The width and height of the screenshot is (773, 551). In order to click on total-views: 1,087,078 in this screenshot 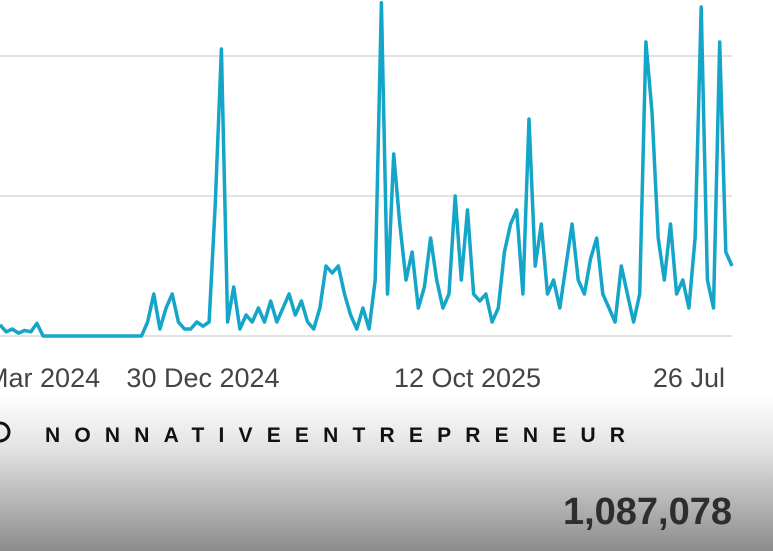, I will do `click(647, 512)`.